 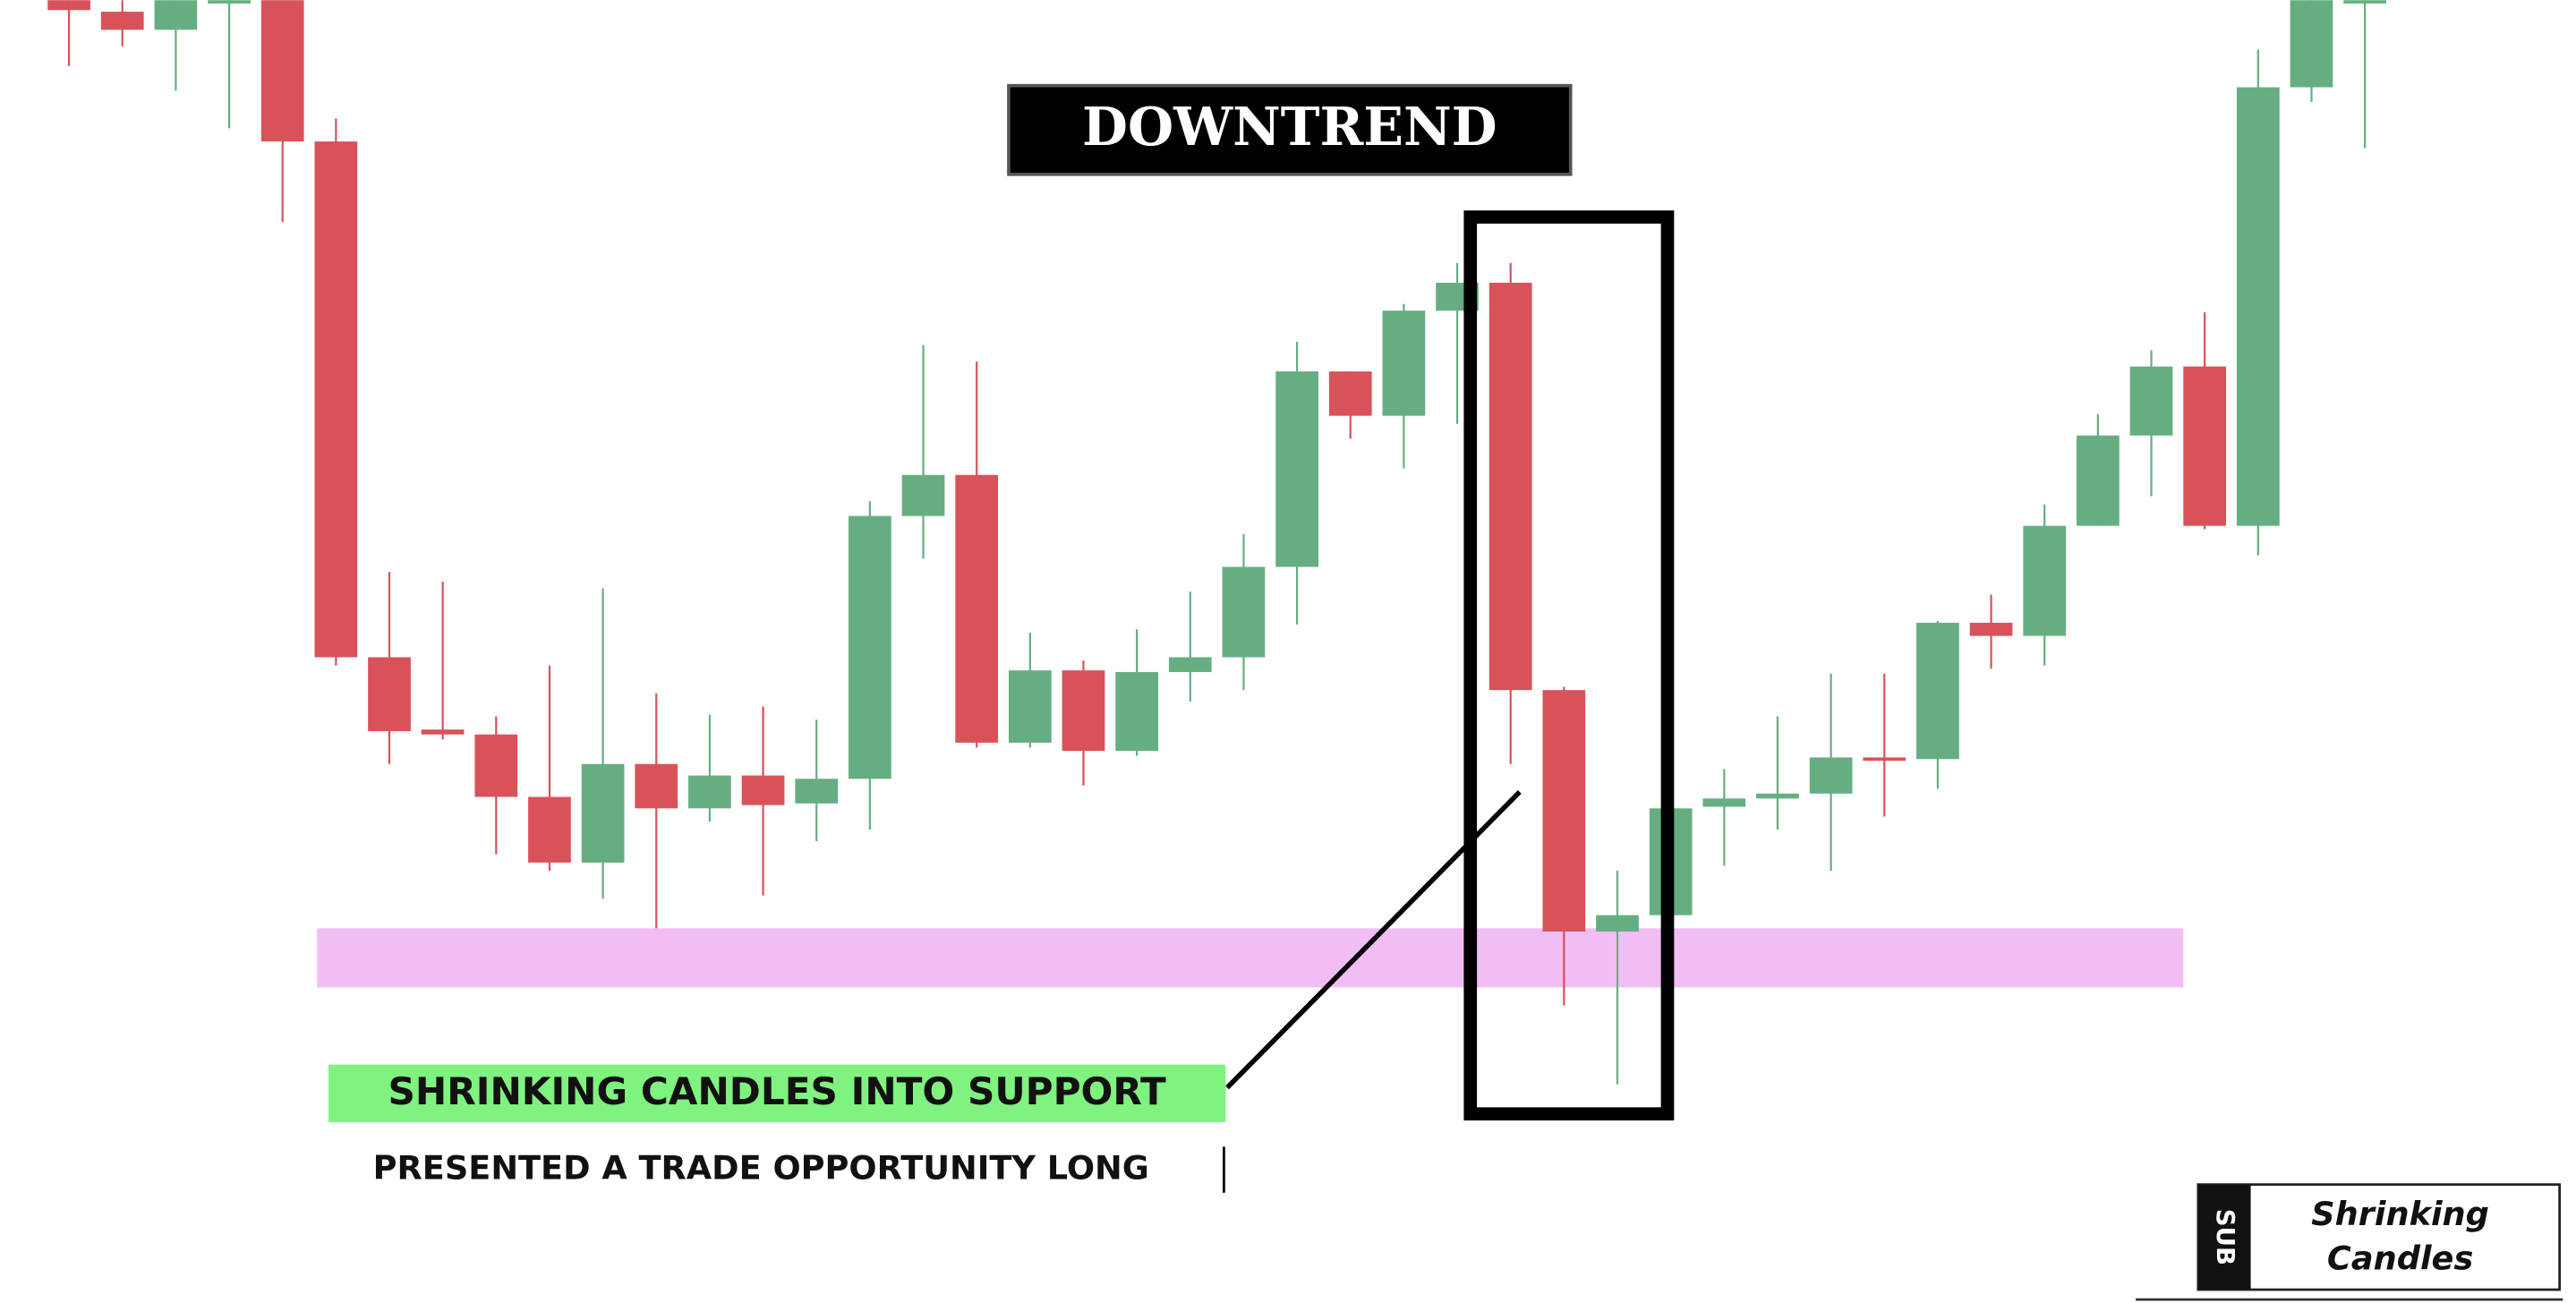 I want to click on logo-box, so click(x=2379, y=1237).